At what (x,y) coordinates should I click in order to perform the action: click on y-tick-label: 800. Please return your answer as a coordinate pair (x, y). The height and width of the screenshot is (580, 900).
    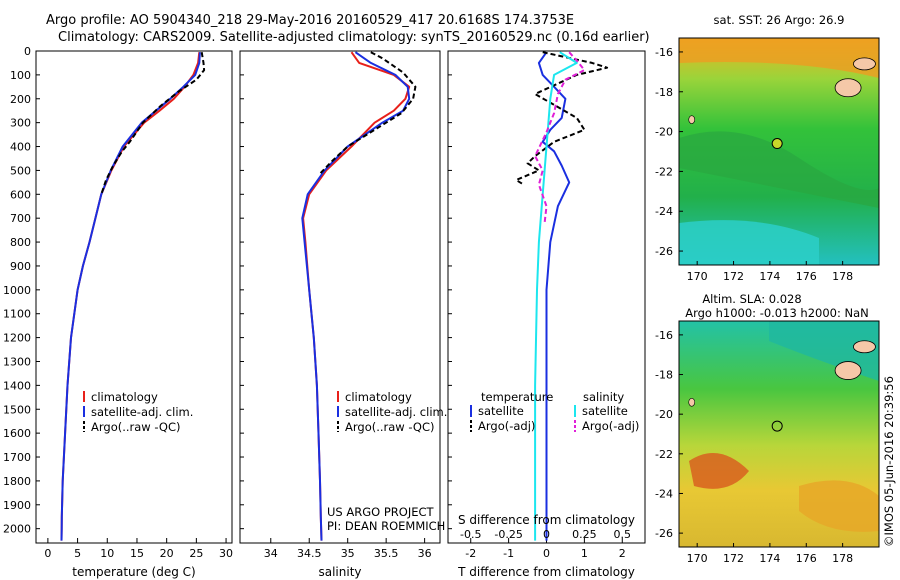
    Looking at the image, I should click on (20, 242).